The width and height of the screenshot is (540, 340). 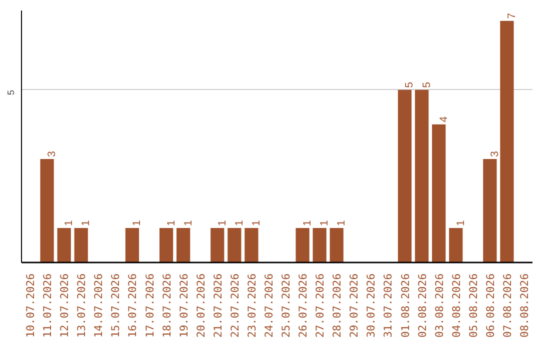 What do you see at coordinates (81, 306) in the screenshot?
I see `x-tick-label: 13.07.2026` at bounding box center [81, 306].